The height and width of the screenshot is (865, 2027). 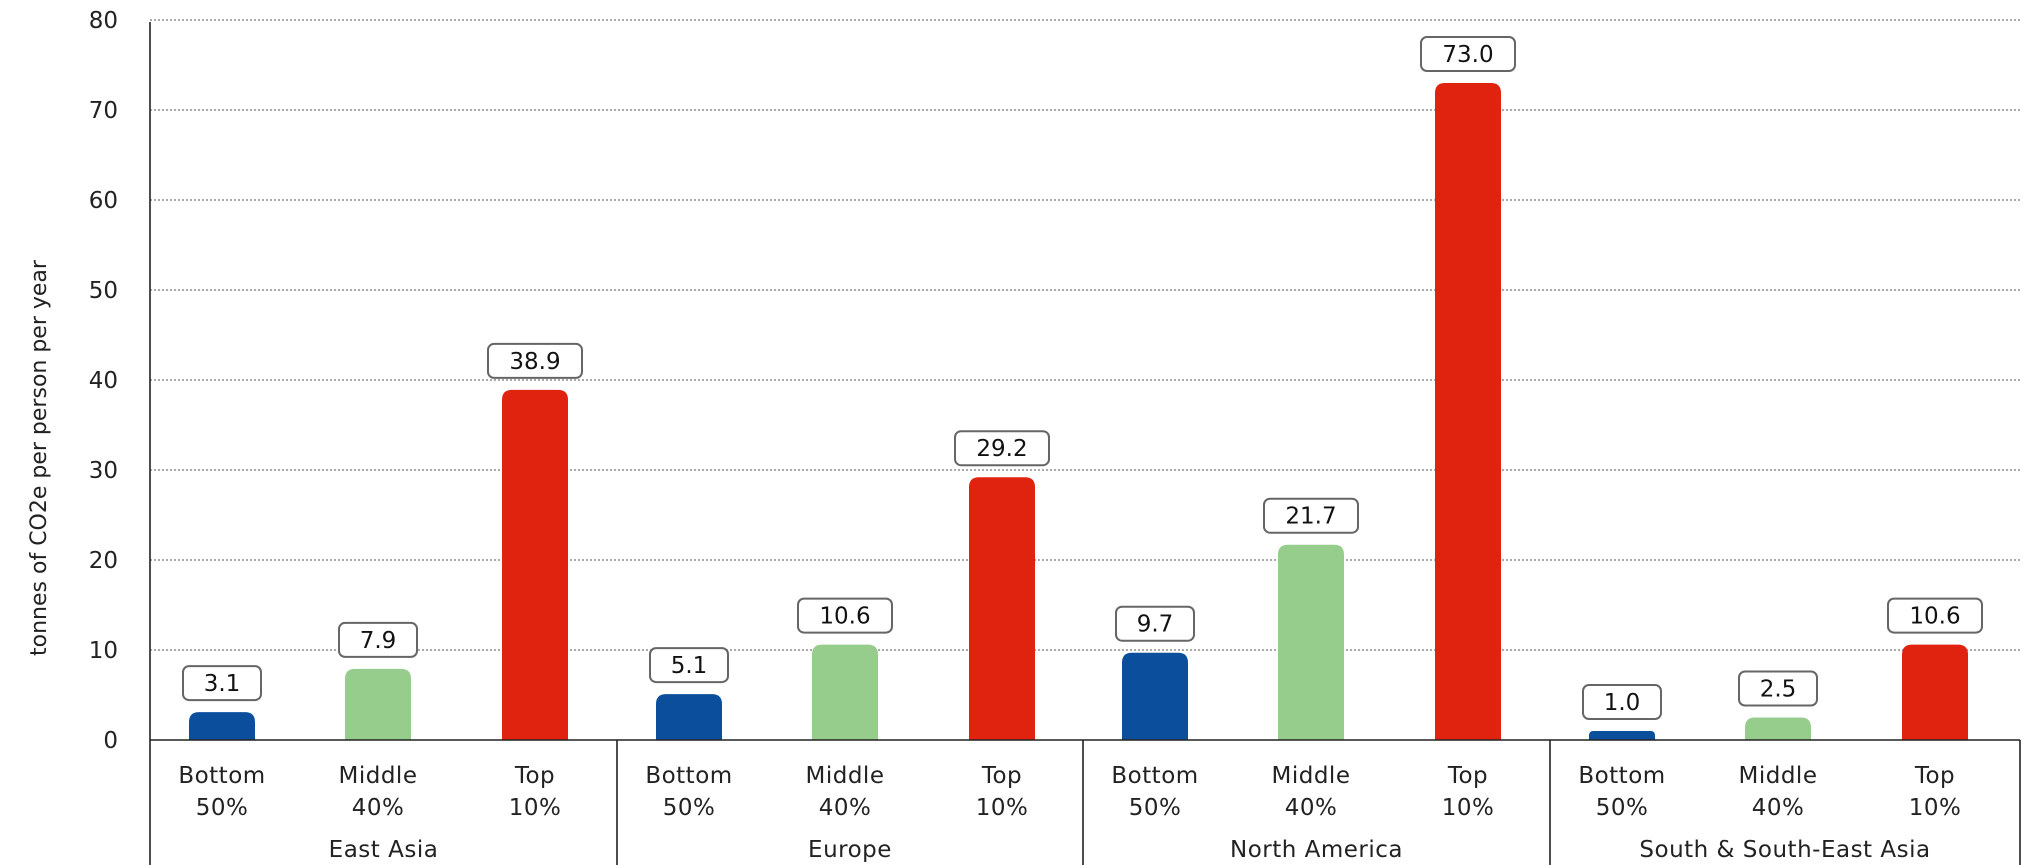 I want to click on data-label: 1.0, so click(x=1622, y=702).